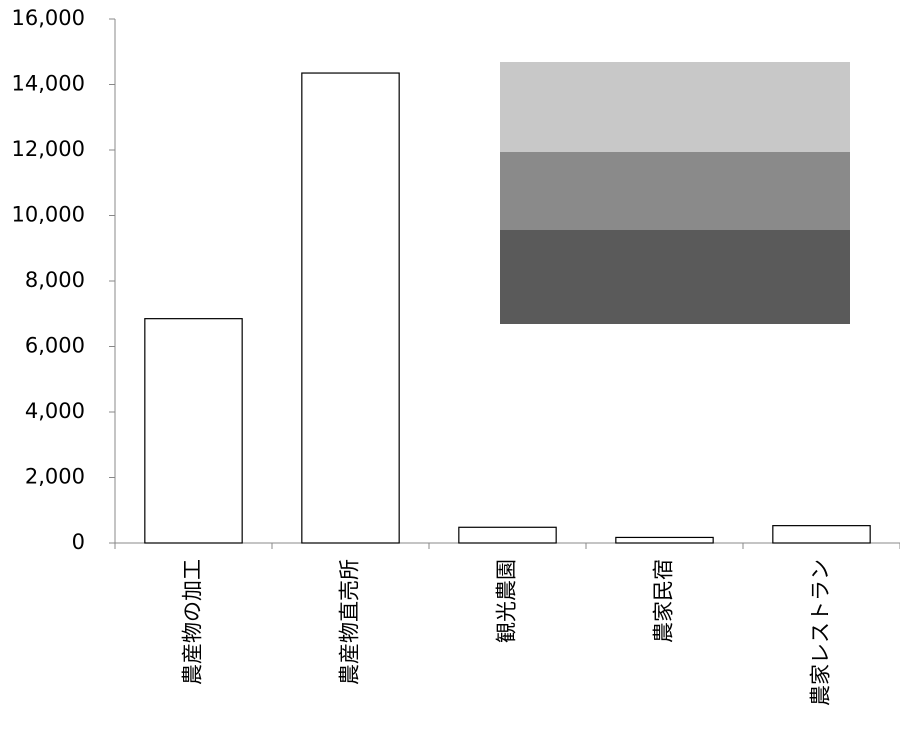 Image resolution: width=900 pixels, height=735 pixels. Describe the element at coordinates (507, 601) in the screenshot. I see `x-tick-label: 観光農園` at that location.